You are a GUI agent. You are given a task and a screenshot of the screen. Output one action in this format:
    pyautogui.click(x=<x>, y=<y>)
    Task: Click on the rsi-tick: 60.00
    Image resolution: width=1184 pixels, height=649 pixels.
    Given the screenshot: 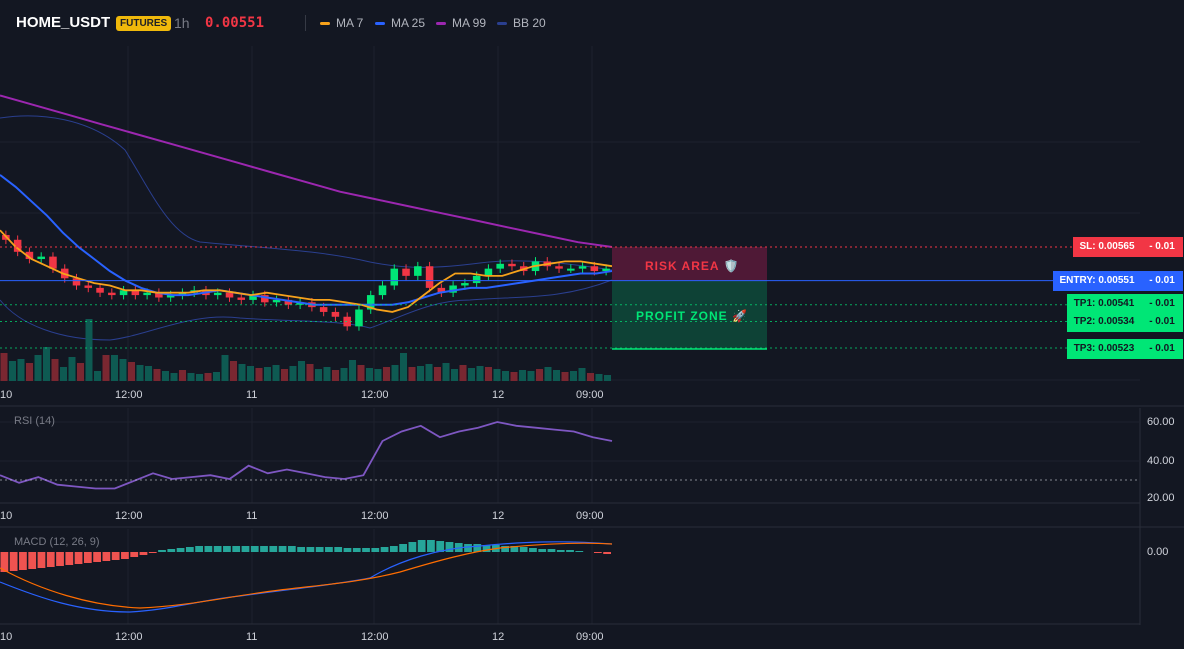 What is the action you would take?
    pyautogui.click(x=1161, y=422)
    